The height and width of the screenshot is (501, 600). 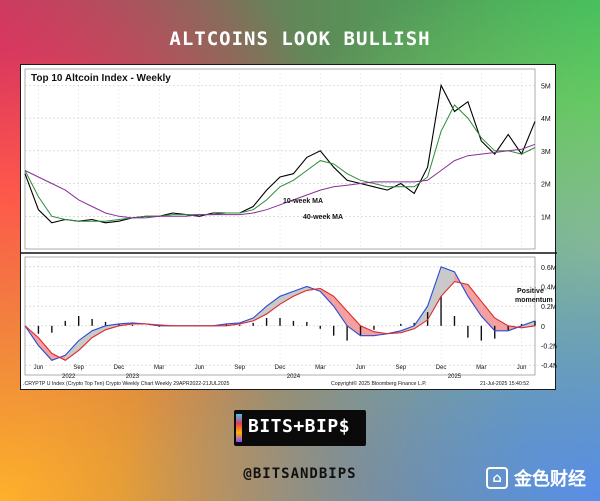 I want to click on chart-title: Top 10 Altcoin Index - Weekly, so click(x=101, y=78).